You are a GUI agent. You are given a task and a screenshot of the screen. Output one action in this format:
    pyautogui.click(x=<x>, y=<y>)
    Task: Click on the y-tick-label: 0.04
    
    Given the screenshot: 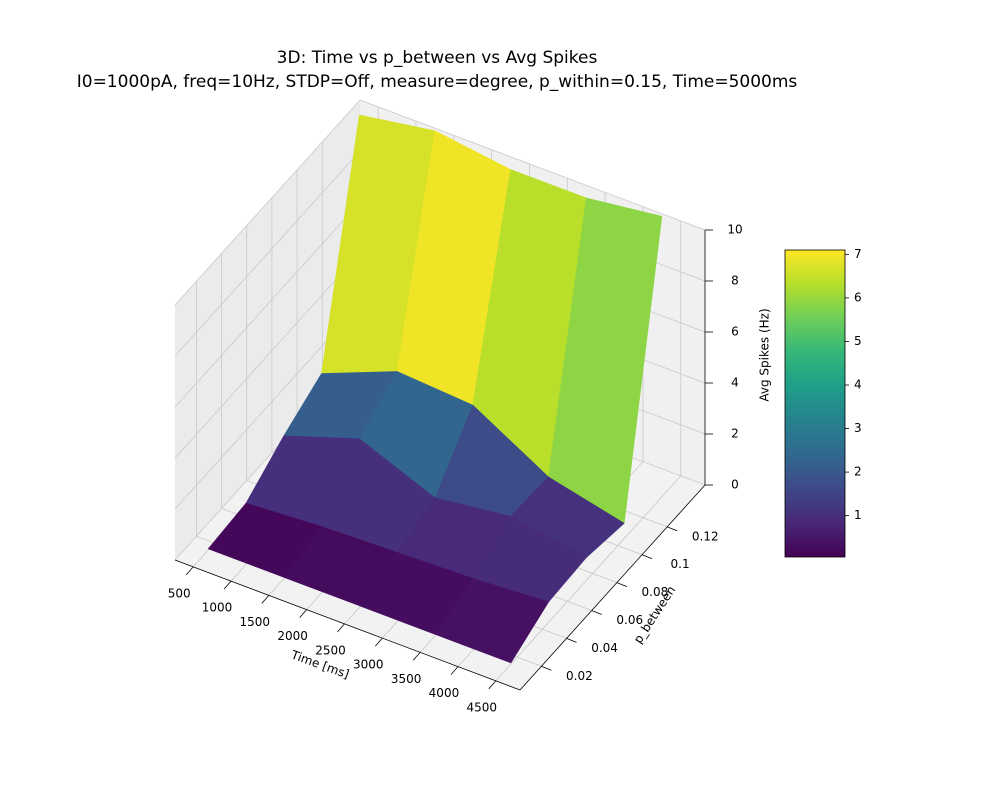 What is the action you would take?
    pyautogui.click(x=604, y=648)
    